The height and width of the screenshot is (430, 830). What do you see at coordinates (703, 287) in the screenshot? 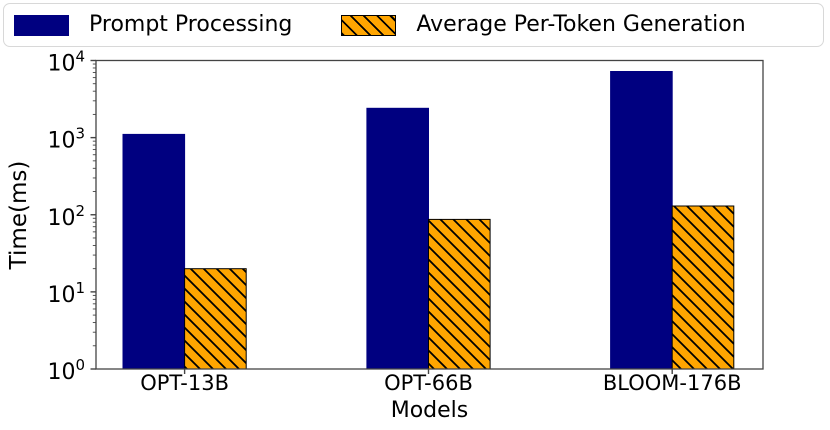
I see `bar-average-per-token-generation-bloom-176b` at bounding box center [703, 287].